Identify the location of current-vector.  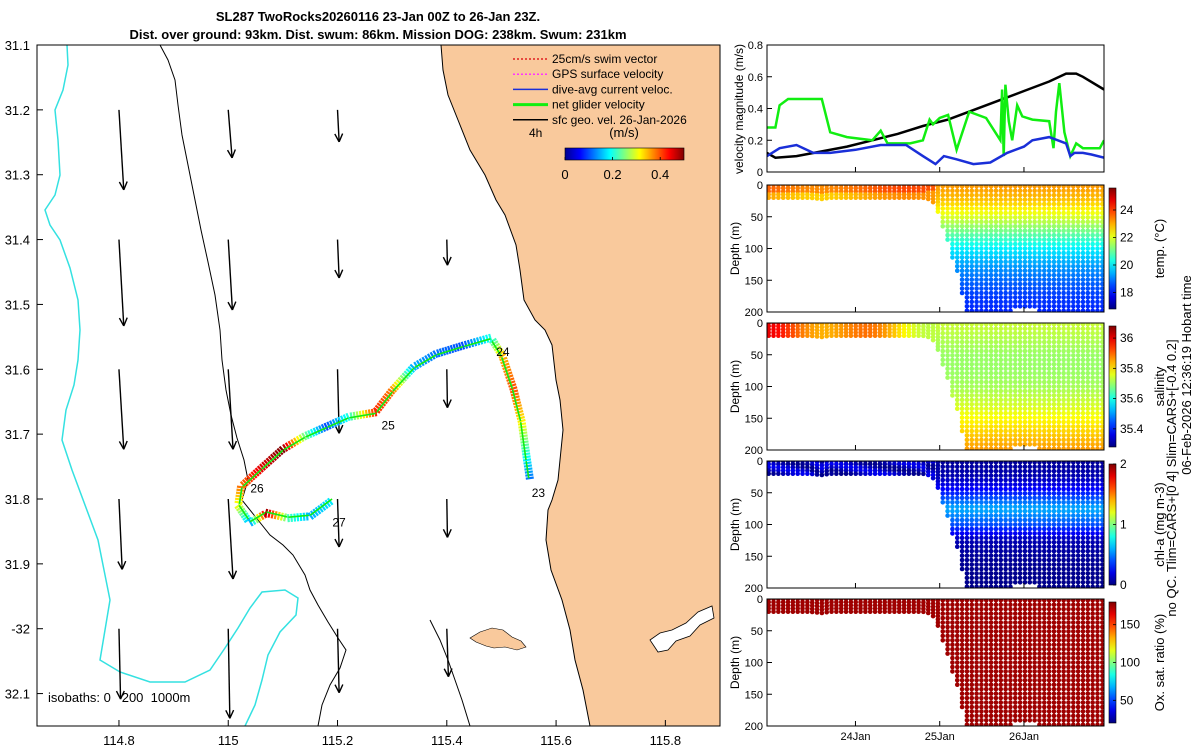
(339, 126).